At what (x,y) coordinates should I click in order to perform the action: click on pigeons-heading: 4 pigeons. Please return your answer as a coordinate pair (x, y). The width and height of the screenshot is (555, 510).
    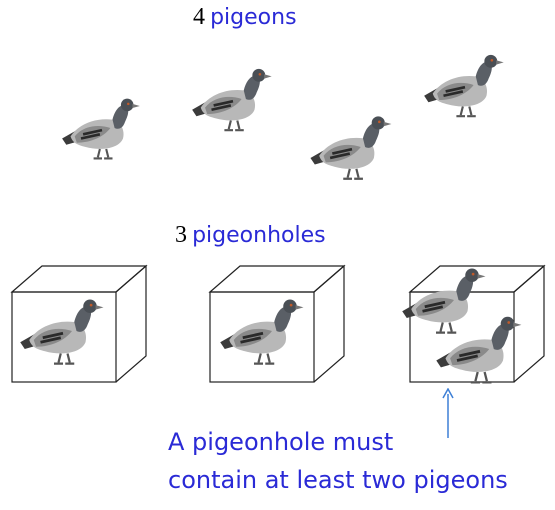
    Looking at the image, I should click on (245, 17).